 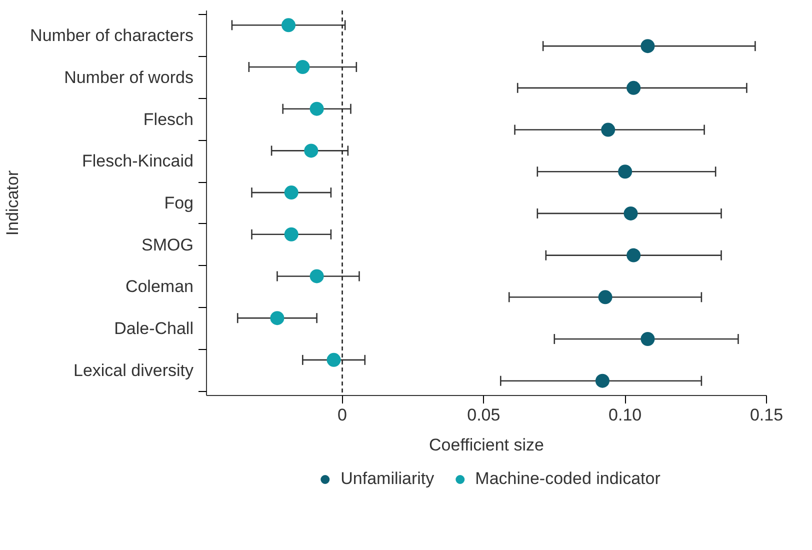 I want to click on y-tick-label: Number of words, so click(x=129, y=77).